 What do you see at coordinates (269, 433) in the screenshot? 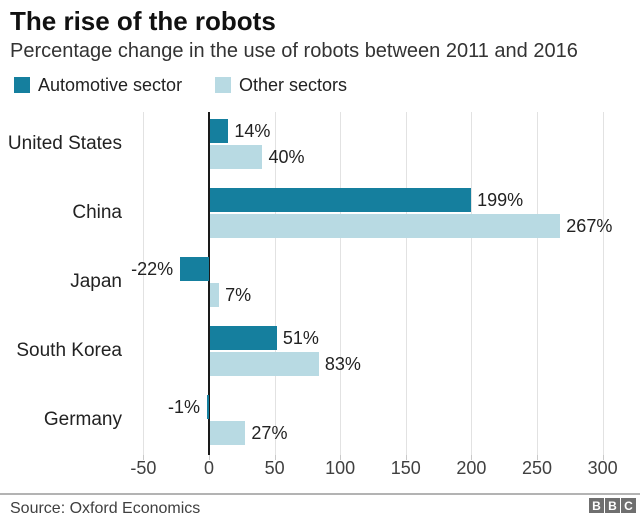
I see `bar-value-label: 27%` at bounding box center [269, 433].